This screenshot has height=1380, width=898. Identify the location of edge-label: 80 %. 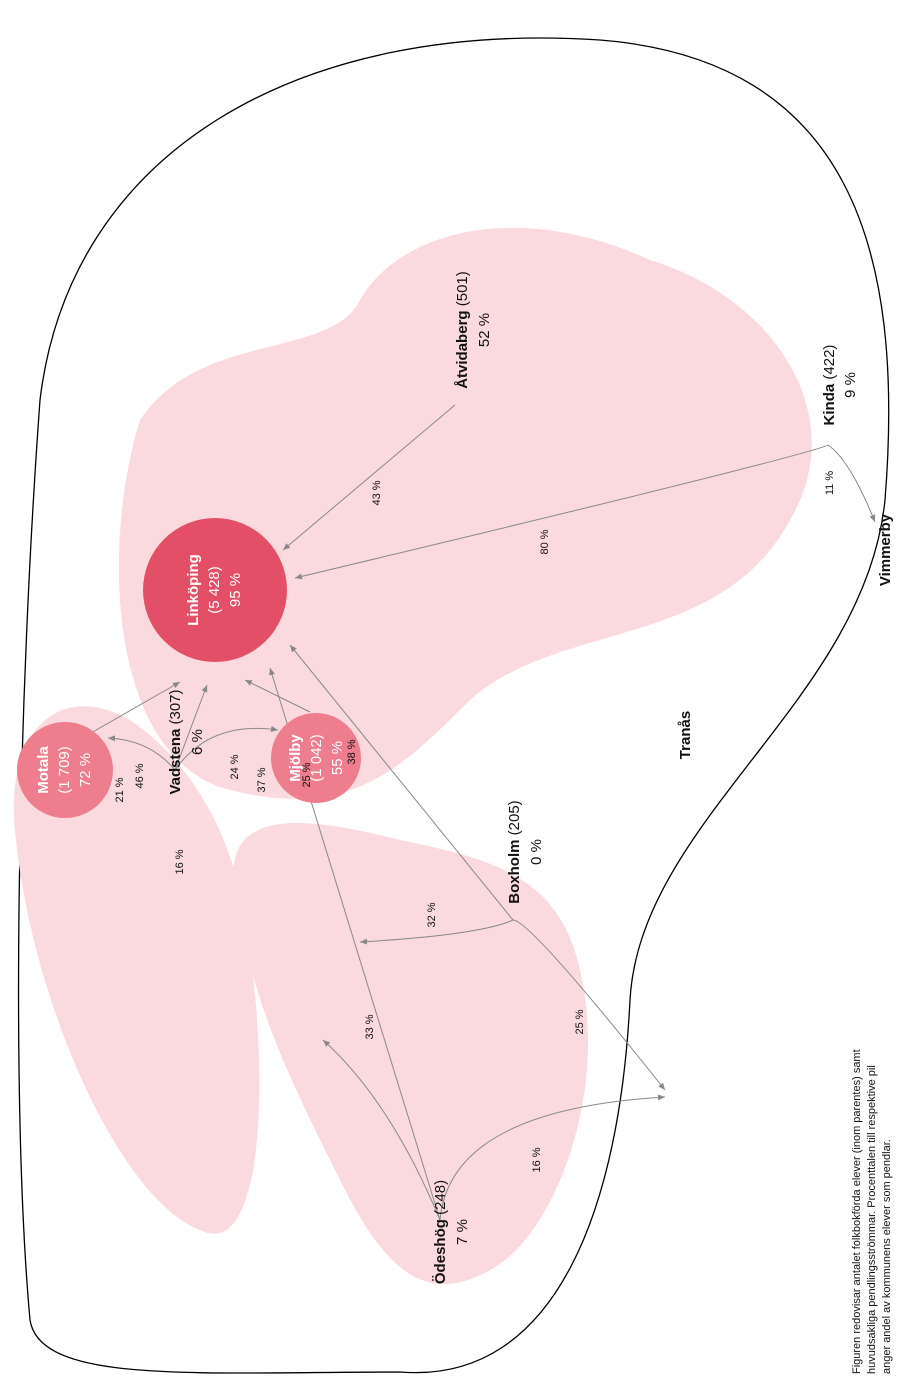
(545, 541).